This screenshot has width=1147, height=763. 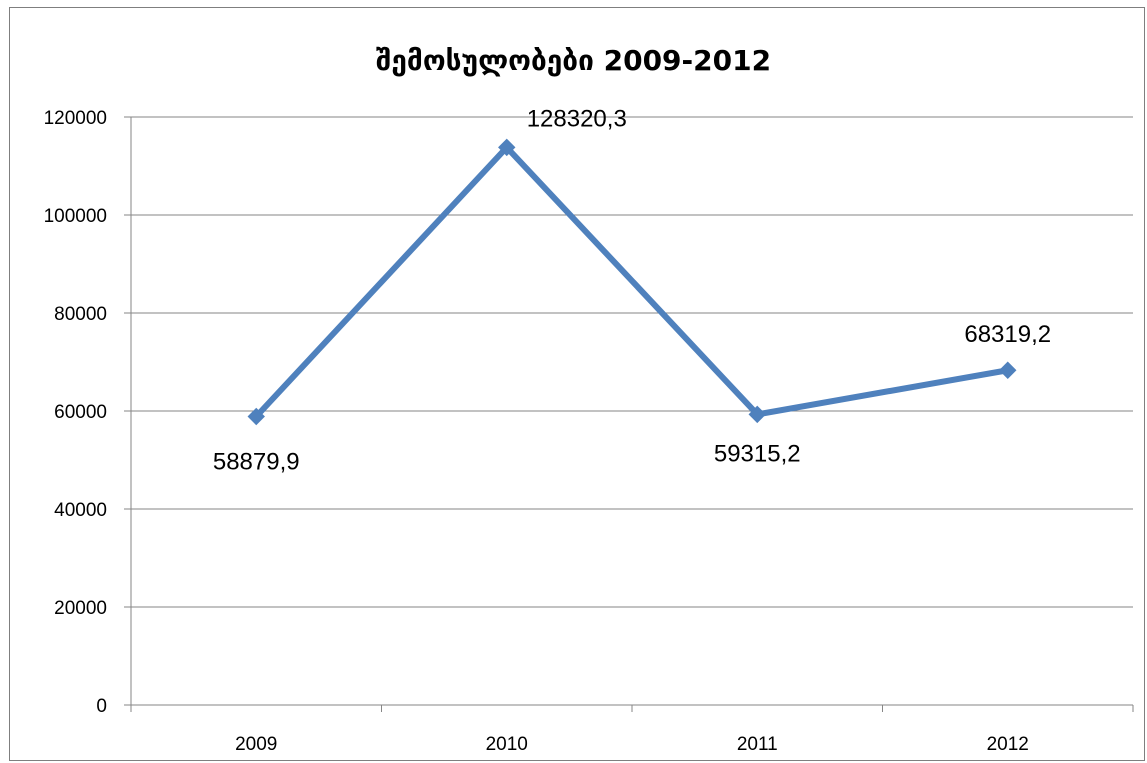 What do you see at coordinates (75, 118) in the screenshot?
I see `y-tick-label: 120000` at bounding box center [75, 118].